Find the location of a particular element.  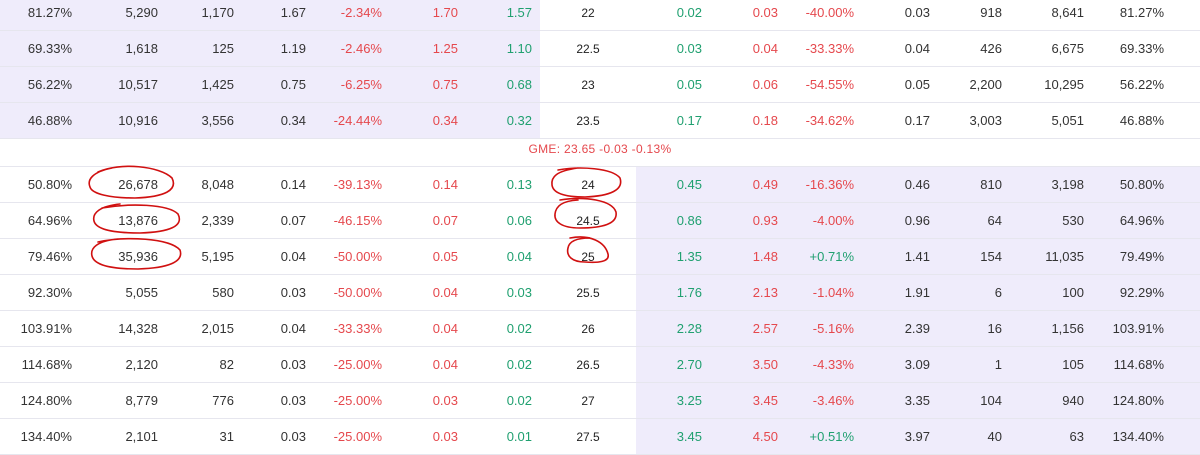

put-iv-cell: 103.91% is located at coordinates (1138, 328).